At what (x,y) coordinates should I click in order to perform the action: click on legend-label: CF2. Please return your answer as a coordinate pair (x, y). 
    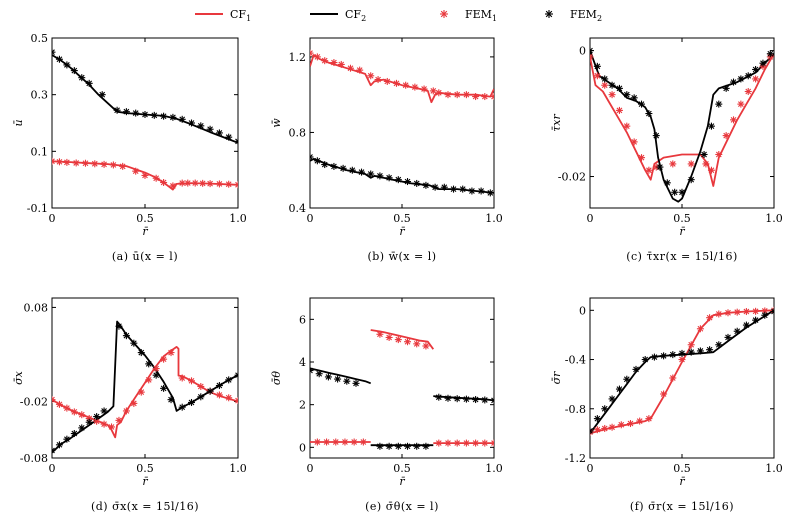
    Looking at the image, I should click on (355, 15).